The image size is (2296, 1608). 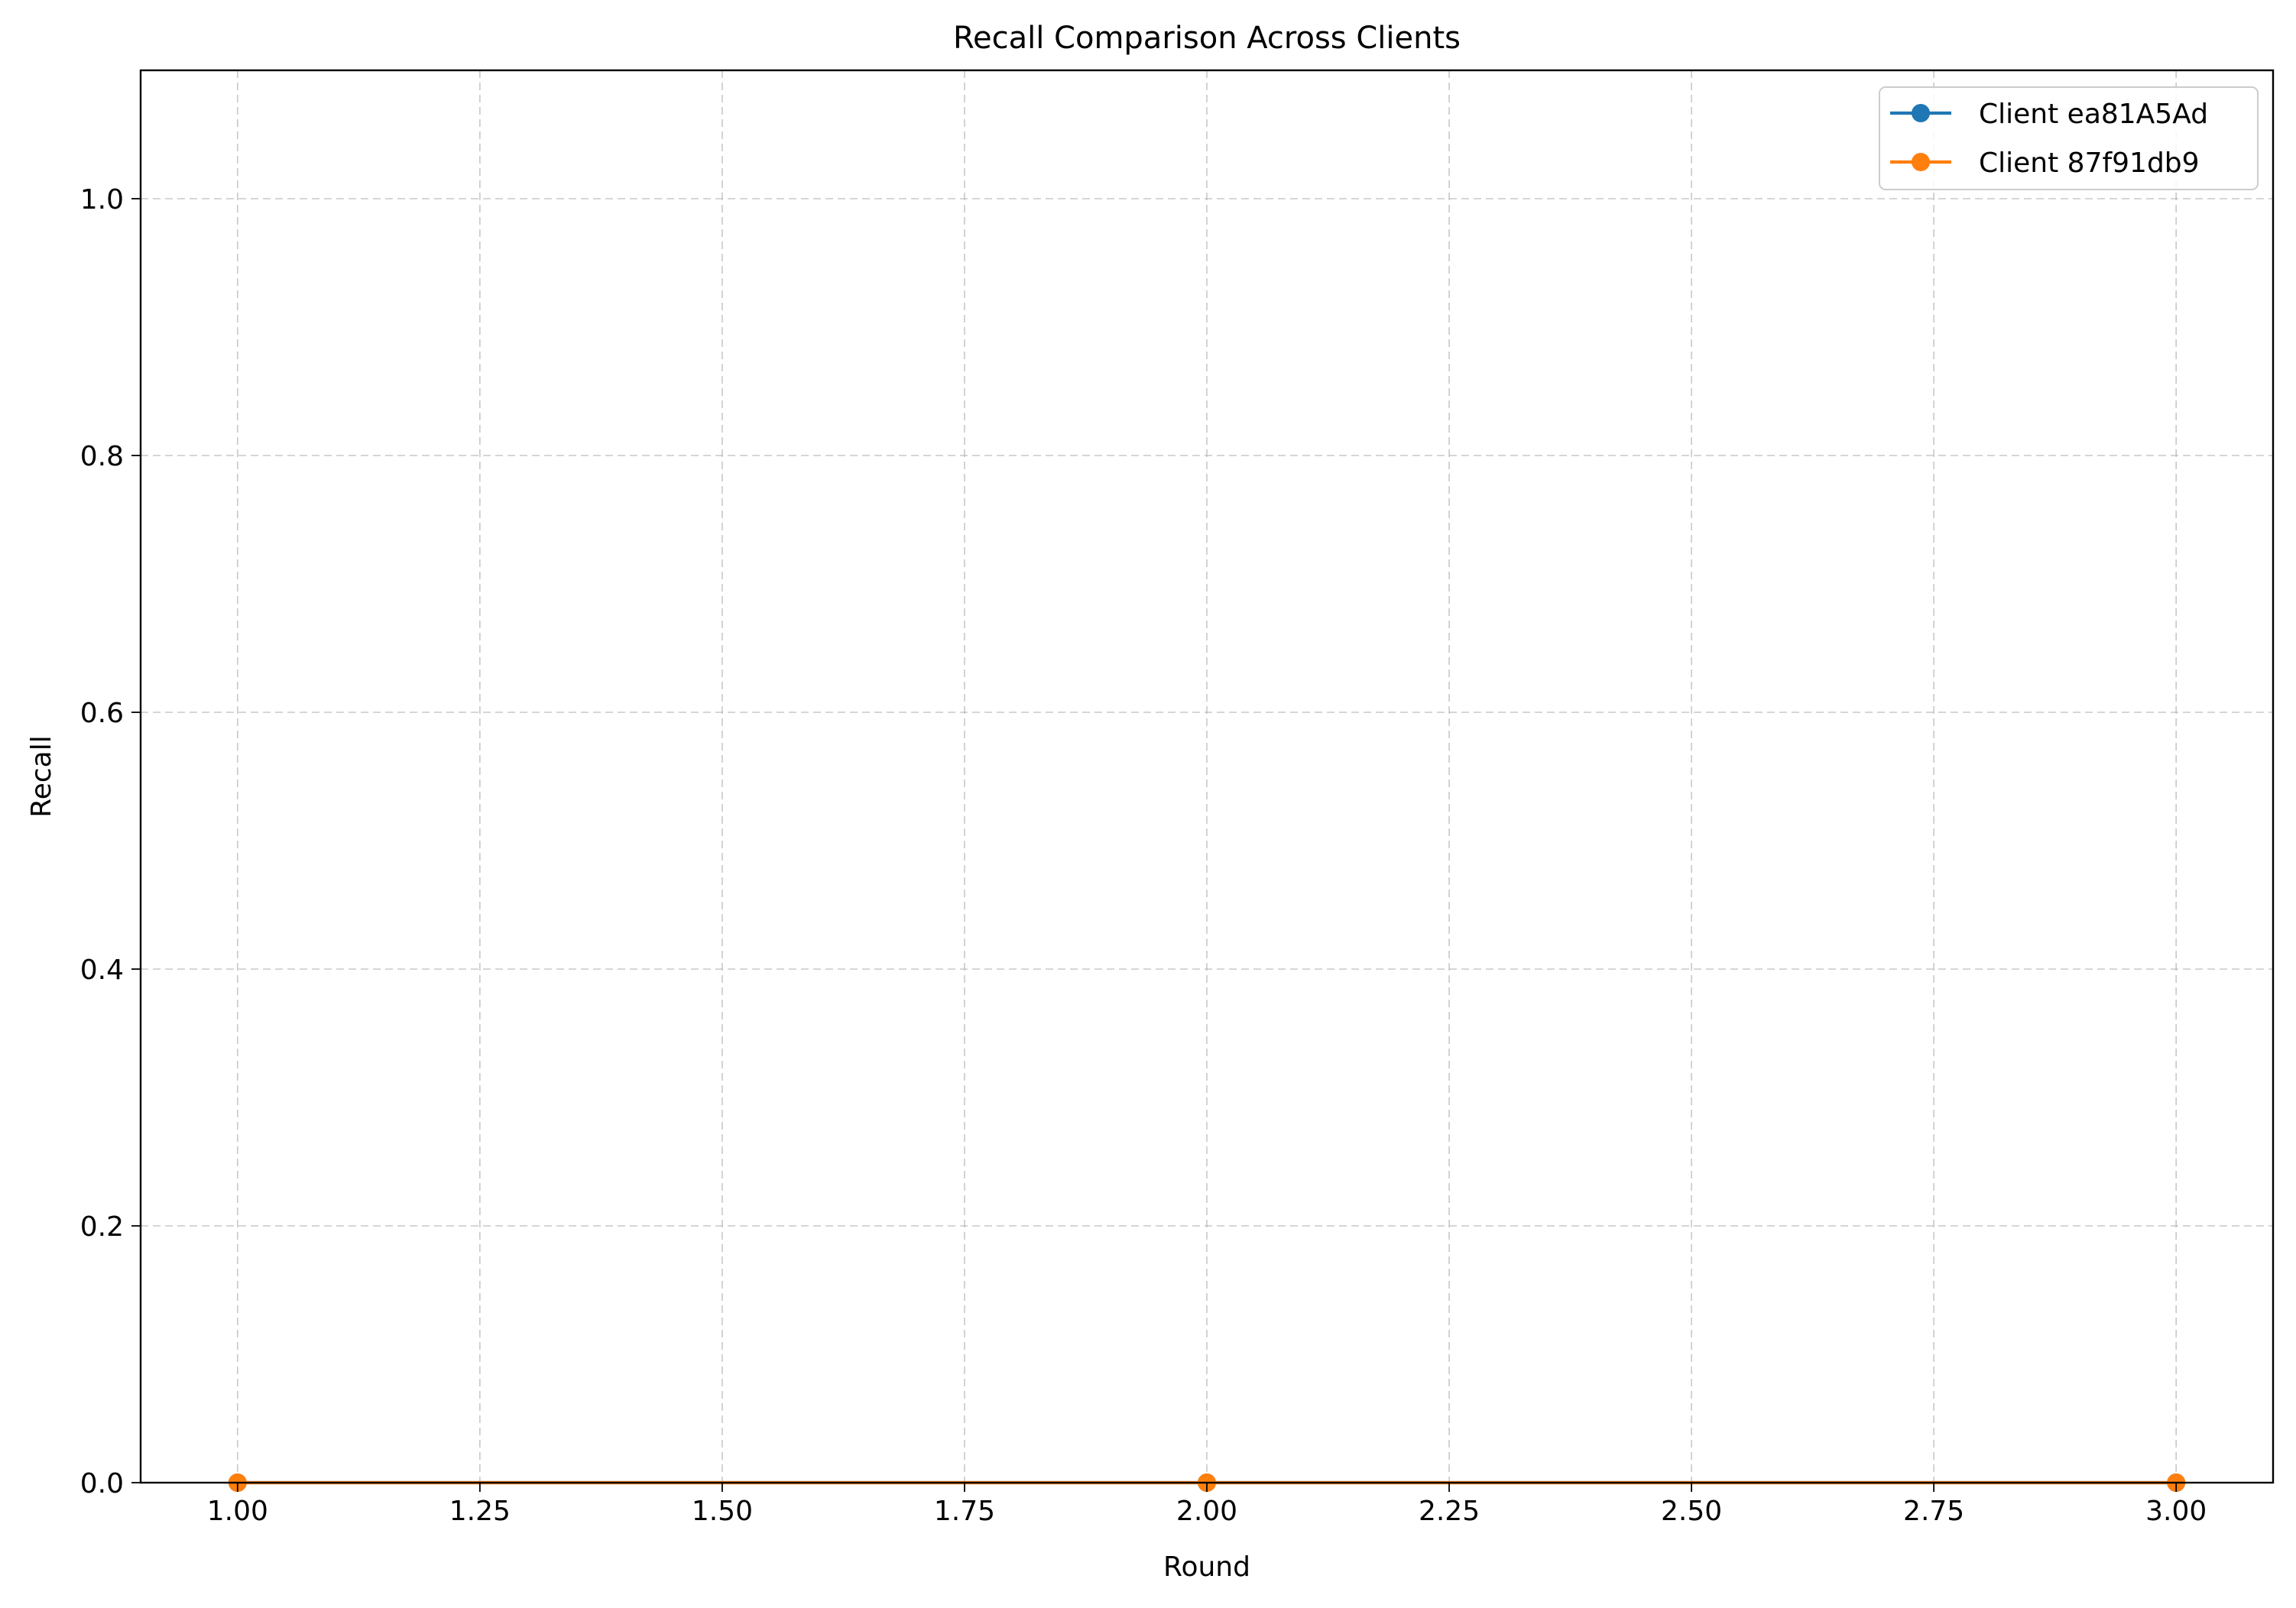 What do you see at coordinates (722, 1511) in the screenshot?
I see `x-tick-label-1.50: 1.50` at bounding box center [722, 1511].